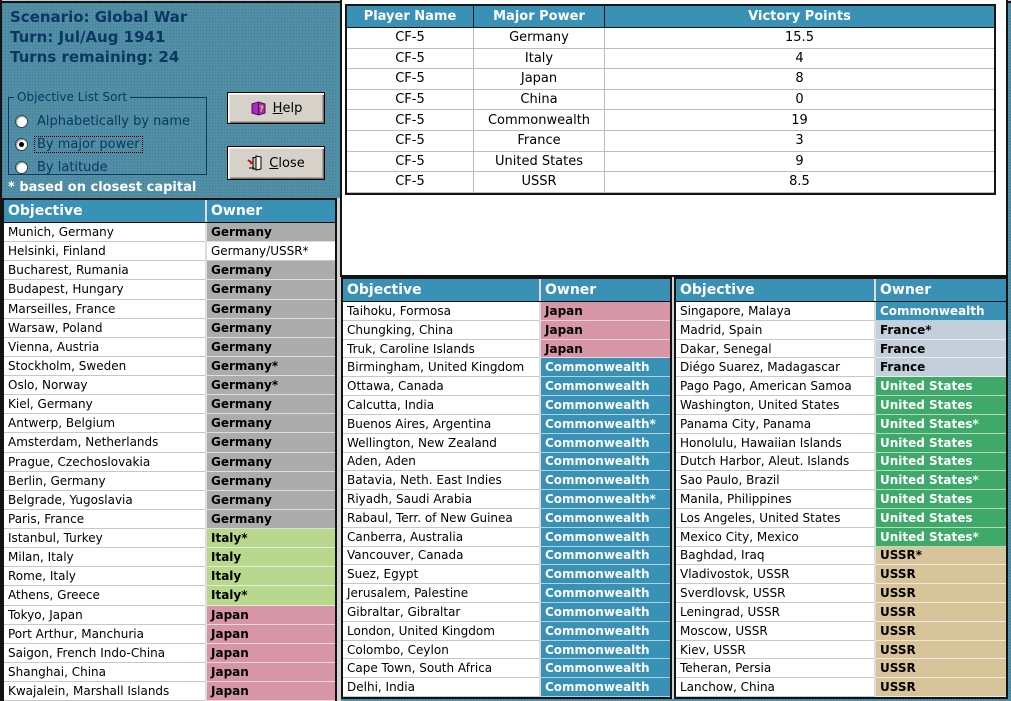 The width and height of the screenshot is (1011, 701). What do you see at coordinates (169, 500) in the screenshot?
I see `objective-row: Belgrade, Yugoslavia Germany` at bounding box center [169, 500].